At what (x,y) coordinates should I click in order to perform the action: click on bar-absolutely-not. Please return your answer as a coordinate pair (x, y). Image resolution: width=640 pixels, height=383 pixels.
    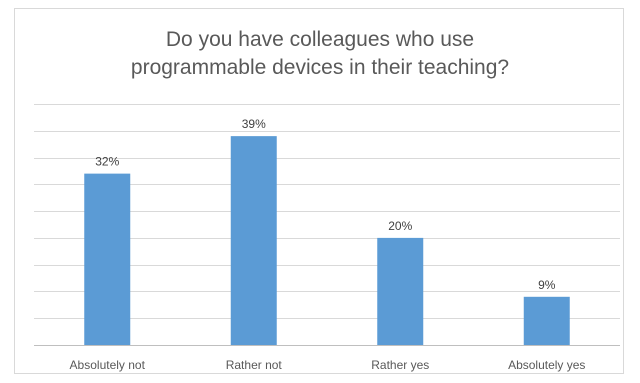
    Looking at the image, I should click on (107, 259).